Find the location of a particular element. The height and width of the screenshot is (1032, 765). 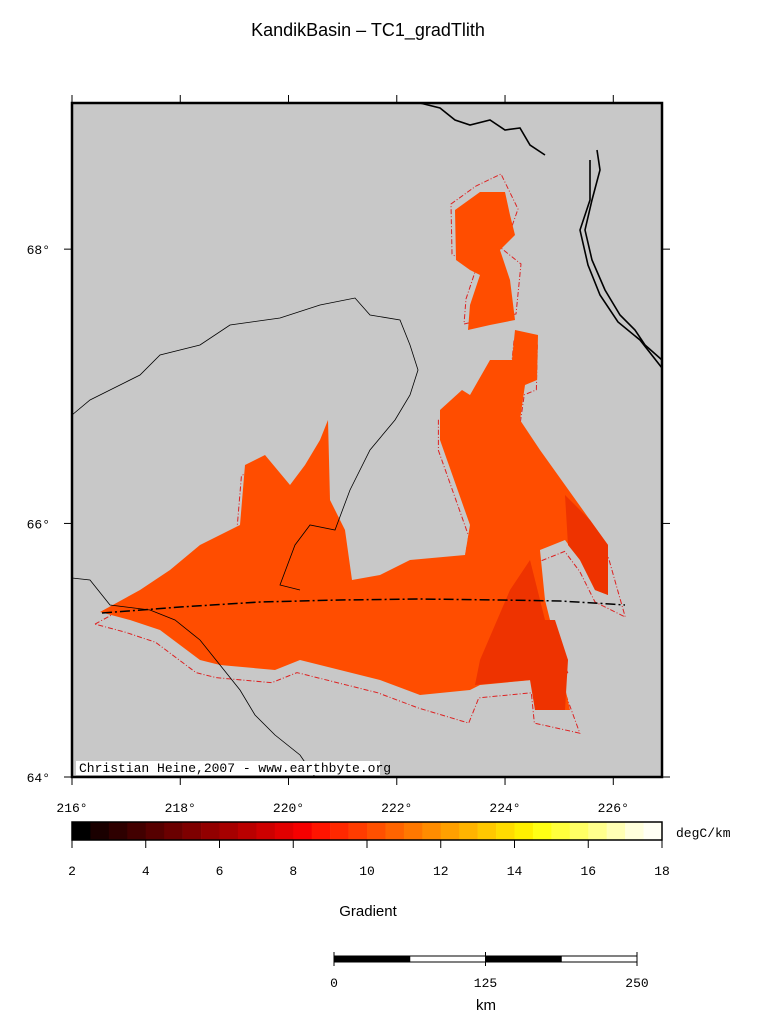

colorbar: 2 4 6 8 10 12 14 16 18 is located at coordinates (369, 850).